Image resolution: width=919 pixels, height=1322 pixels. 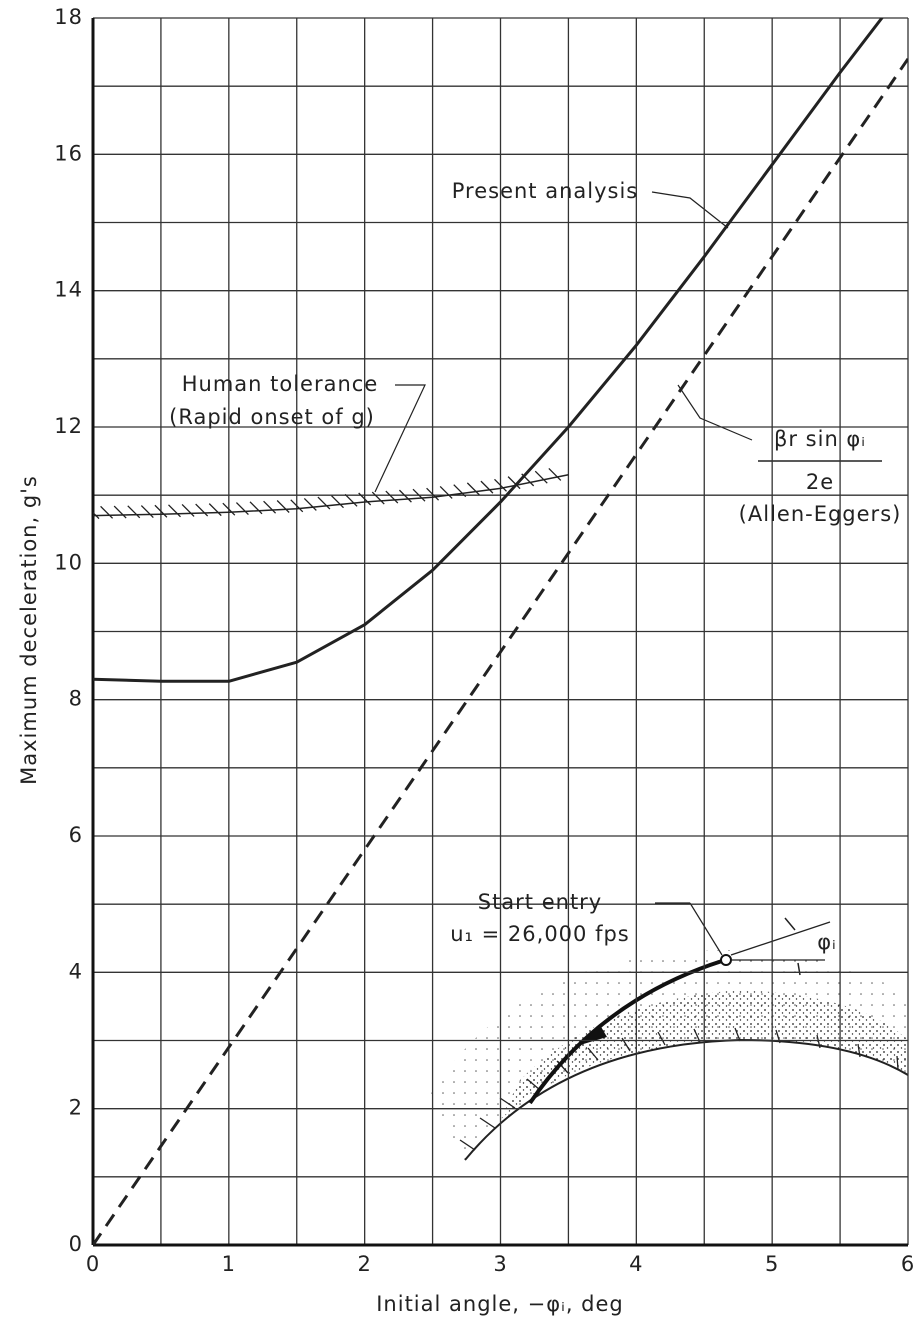 I want to click on x-tick-label: 2, so click(x=364, y=1264).